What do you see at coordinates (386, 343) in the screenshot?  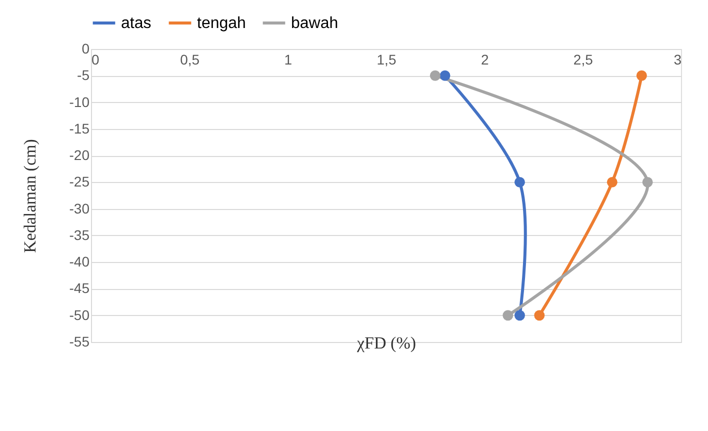 I see `x-axis-title: χFD (%)` at bounding box center [386, 343].